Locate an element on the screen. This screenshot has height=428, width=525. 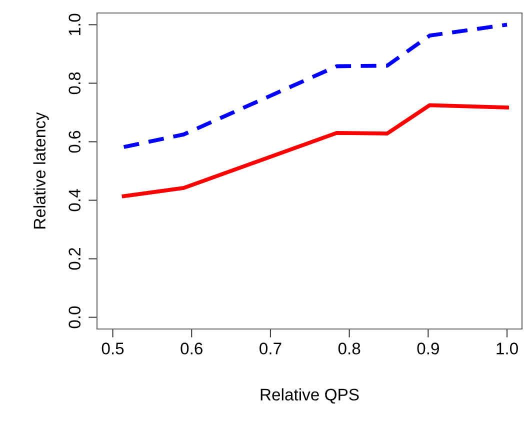
x-tick-label: 0.8 is located at coordinates (349, 348).